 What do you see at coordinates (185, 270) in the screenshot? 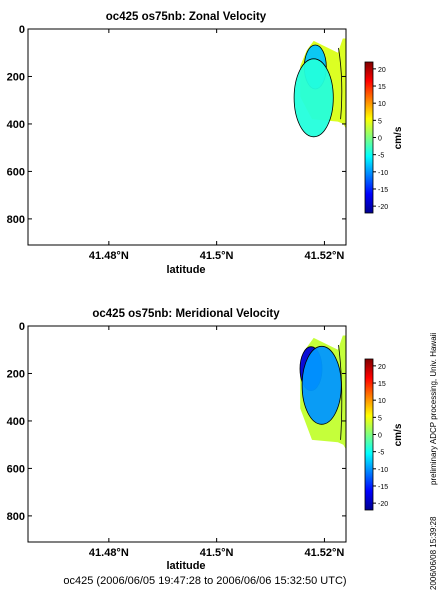
I see `xlabel-zonal: latitude` at bounding box center [185, 270].